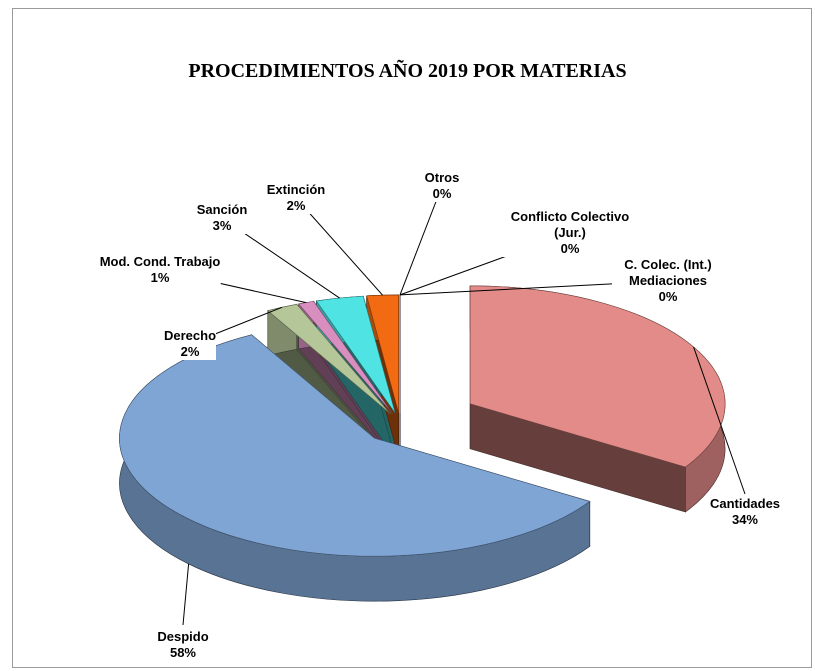  I want to click on data-label: Despido 58%, so click(183, 645).